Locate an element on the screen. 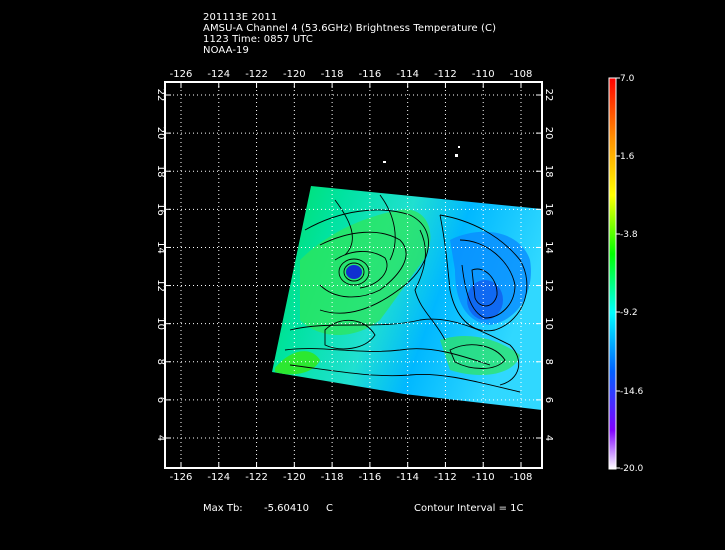  lon-tick-label-bottom: -118 is located at coordinates (332, 477).